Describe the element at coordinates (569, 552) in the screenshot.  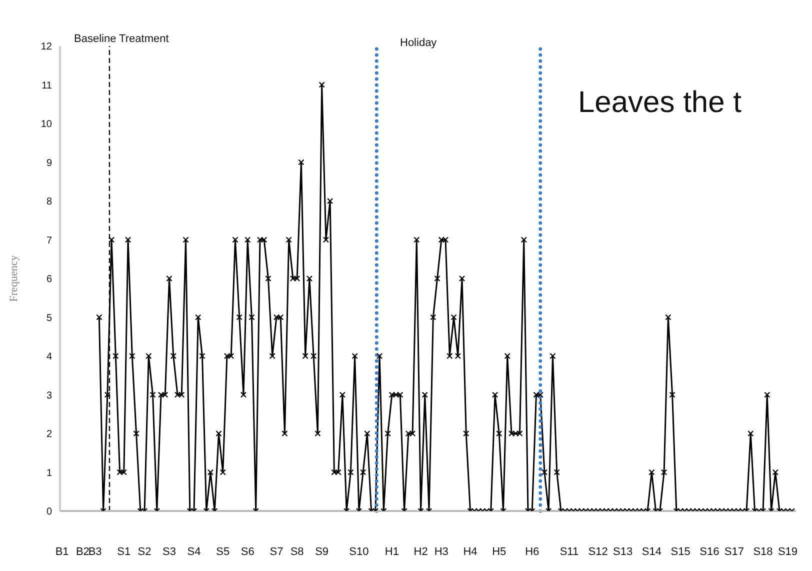
I see `x-tick-label: S11` at that location.